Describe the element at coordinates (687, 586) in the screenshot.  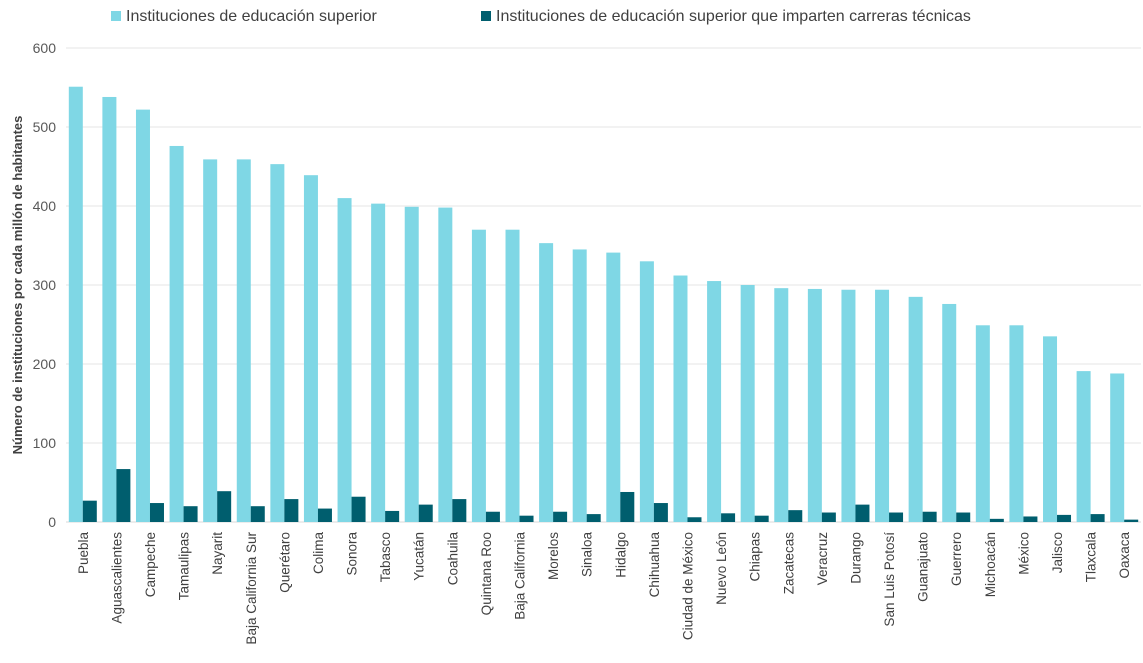
I see `x-category-label: Ciudad de México` at that location.